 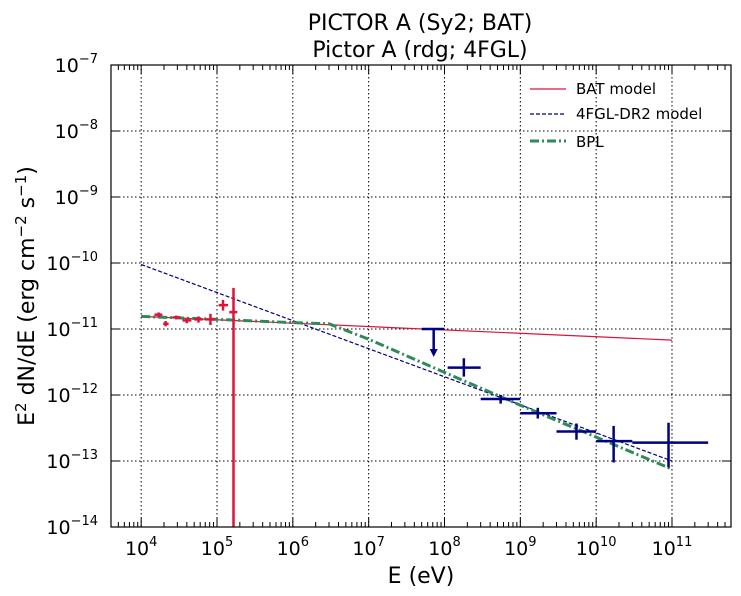 I want to click on x-tick-label: 10⁴, so click(x=141, y=547).